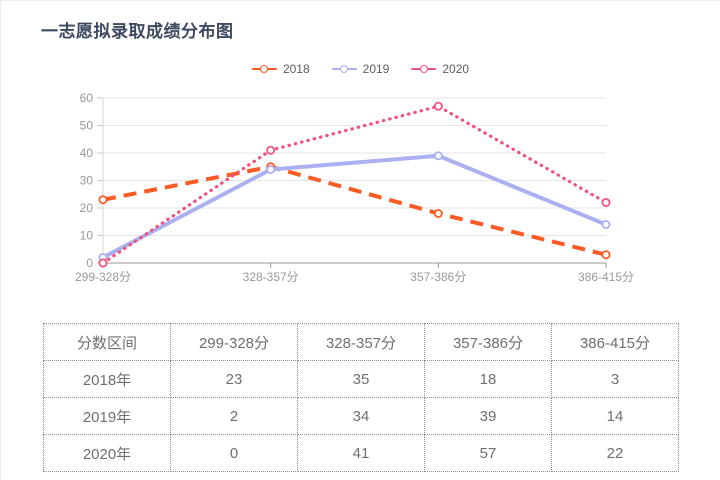 This screenshot has width=720, height=480. Describe the element at coordinates (456, 69) in the screenshot. I see `legend-label: 2020` at that location.